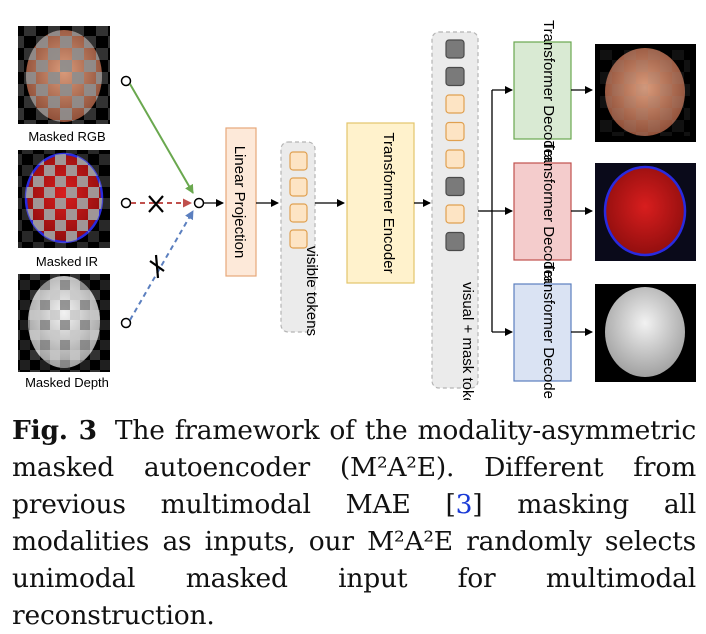  I want to click on merge-port, so click(199, 203).